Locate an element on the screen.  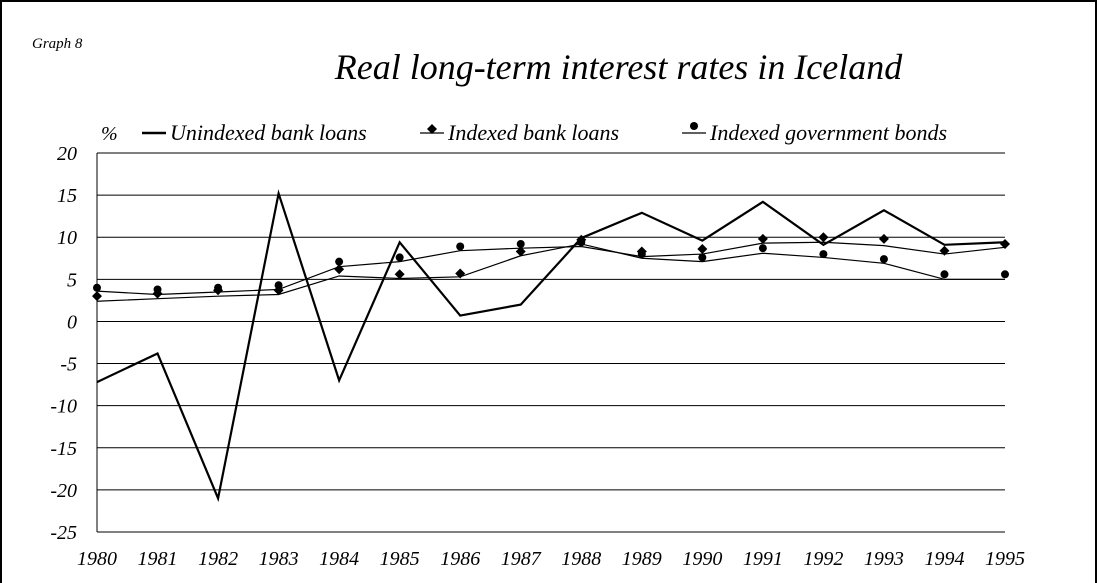
y-tick-label: -5 is located at coordinates (68, 365).